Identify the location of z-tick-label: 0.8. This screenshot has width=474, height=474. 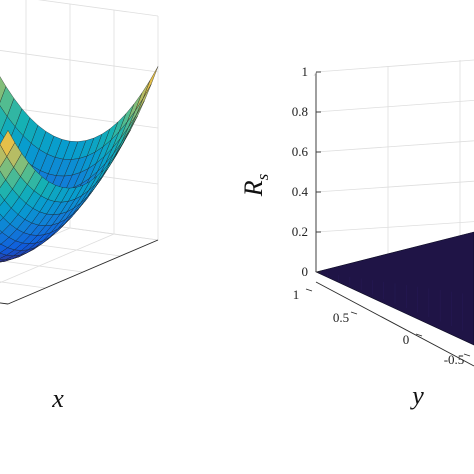
(300, 111).